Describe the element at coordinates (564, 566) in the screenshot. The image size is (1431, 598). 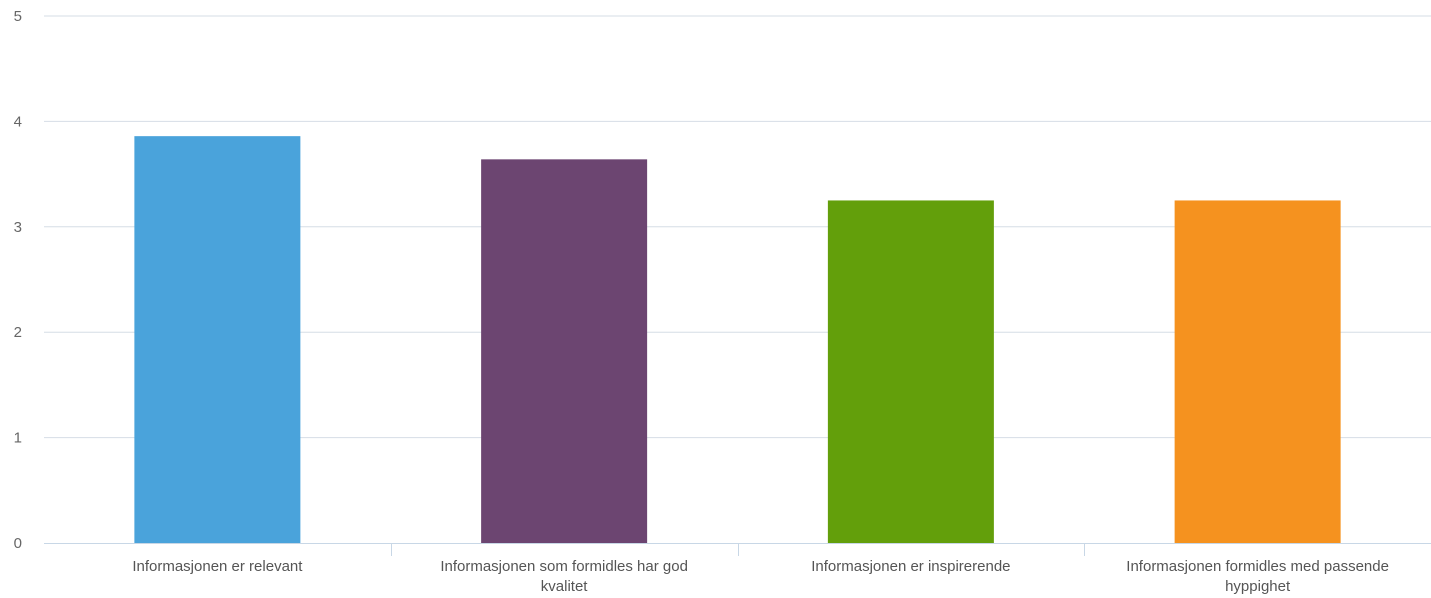
I see `x-category-label-line: Informasjonen som formidles har god` at that location.